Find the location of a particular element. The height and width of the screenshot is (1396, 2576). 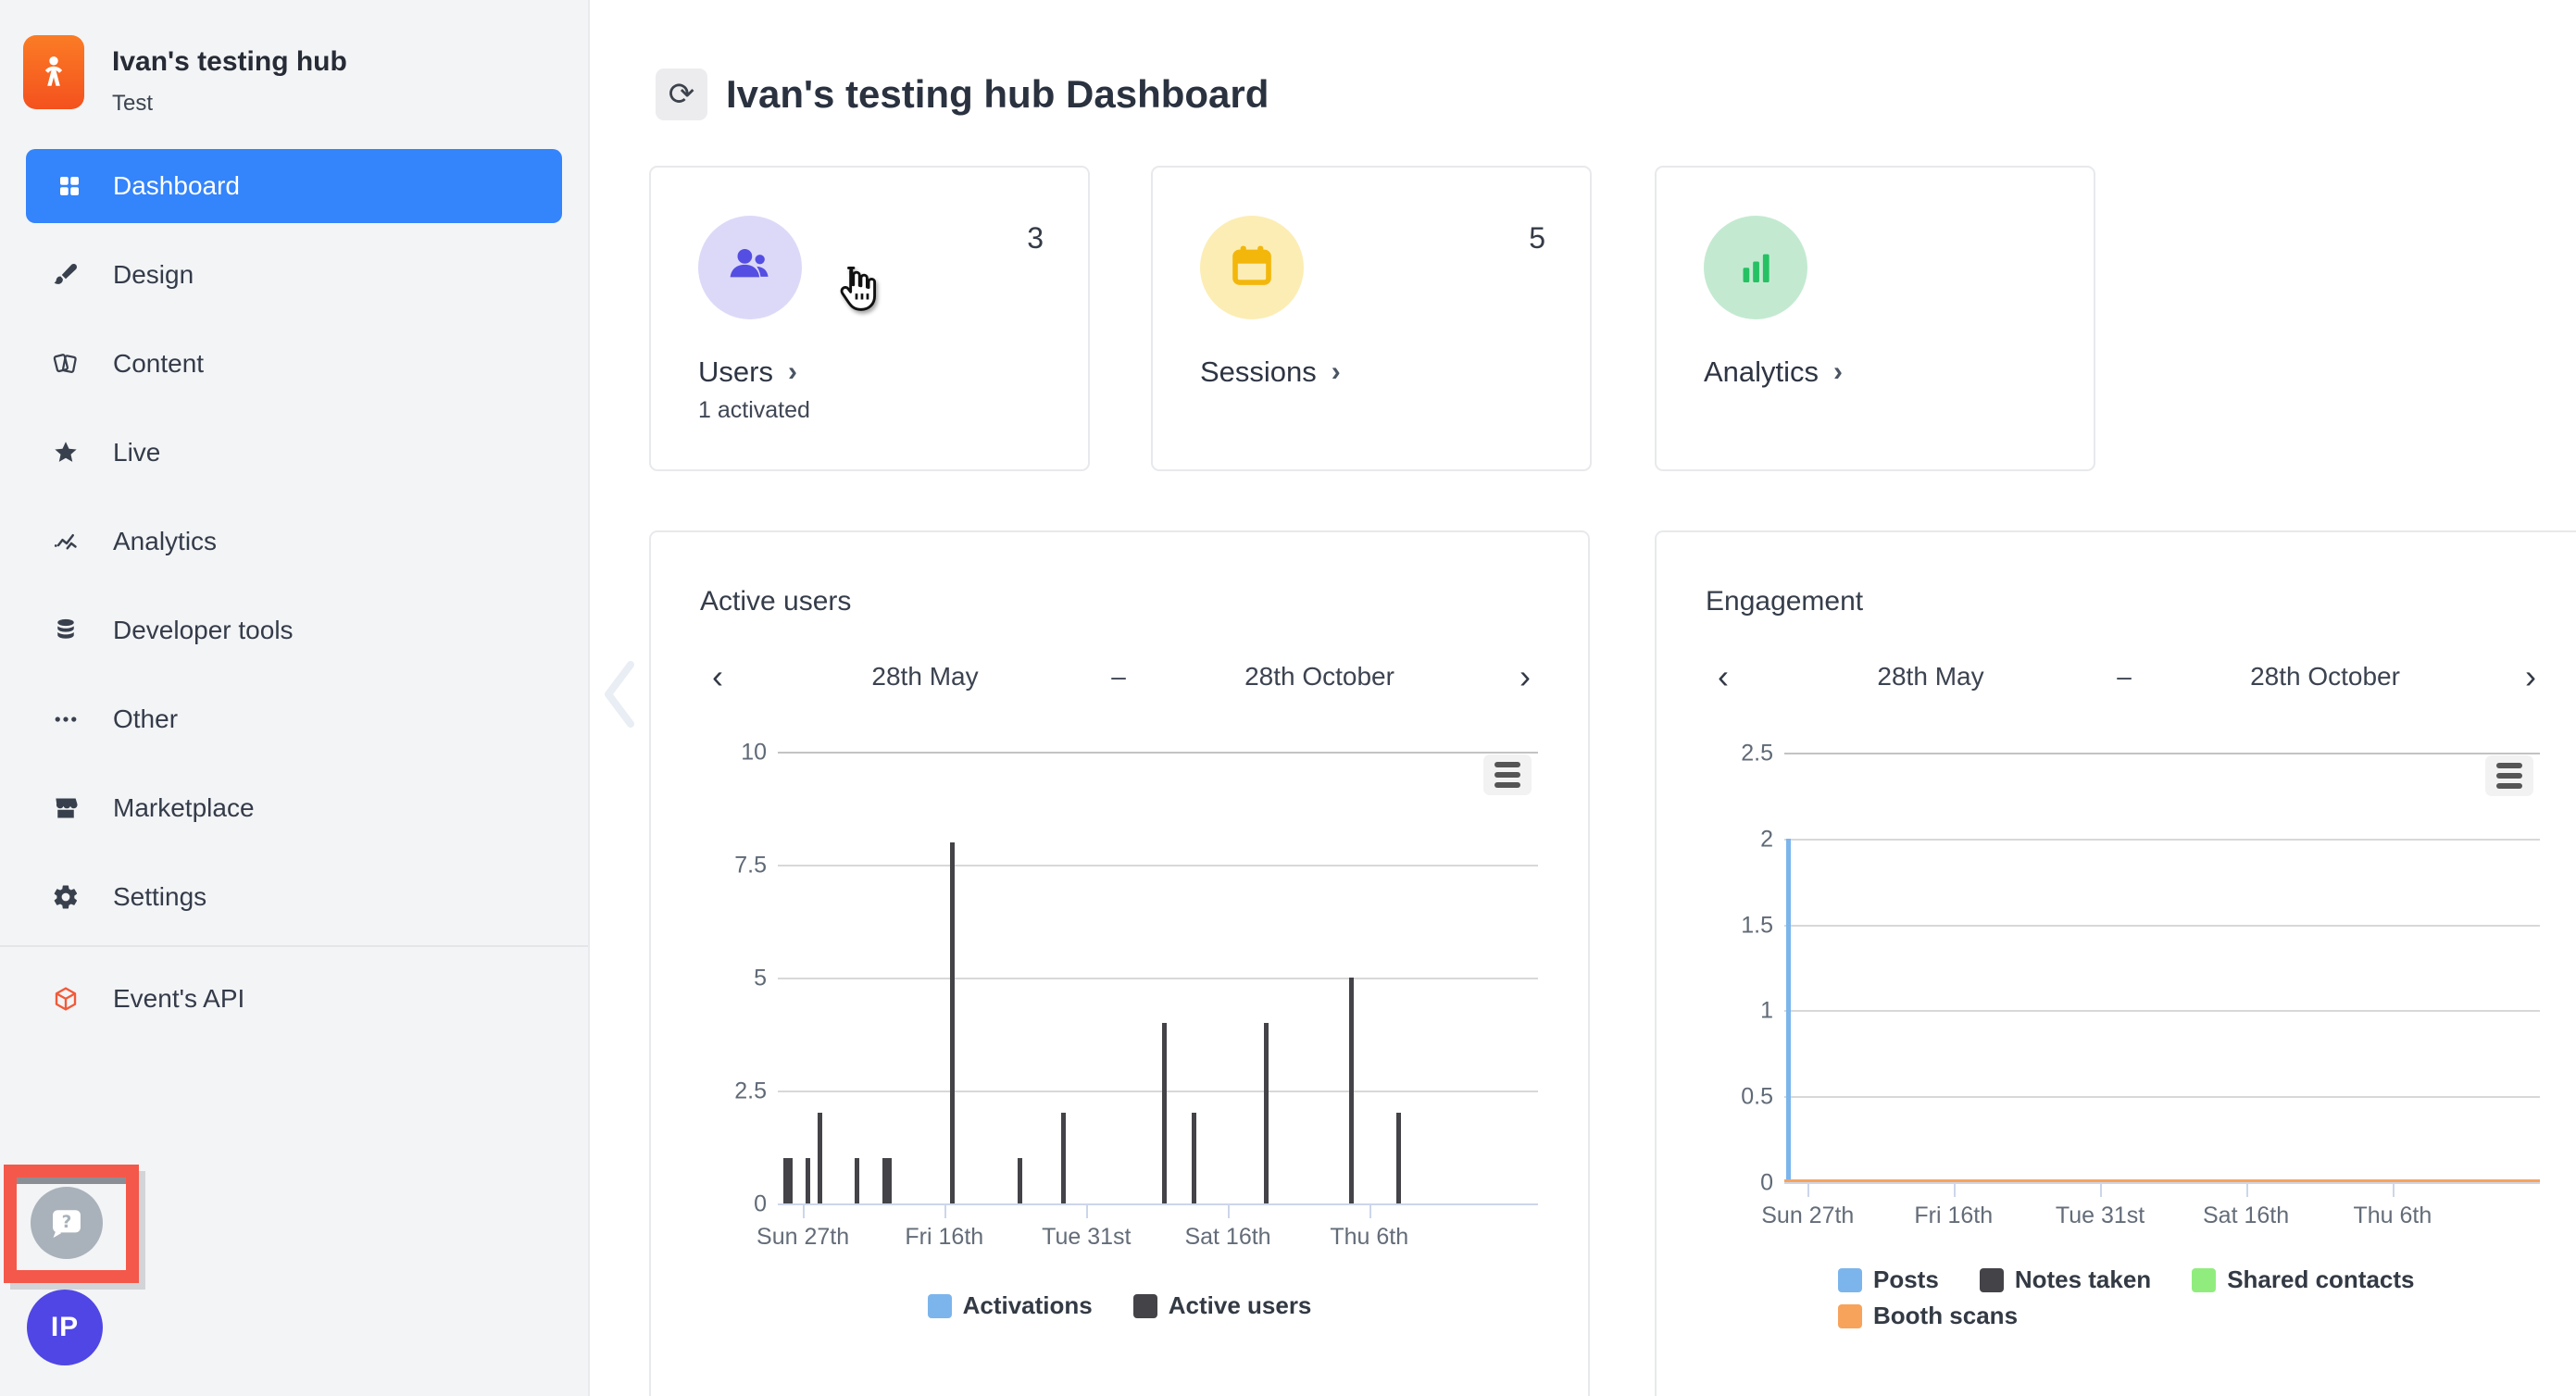

refresh-button: ⟳ is located at coordinates (681, 95).